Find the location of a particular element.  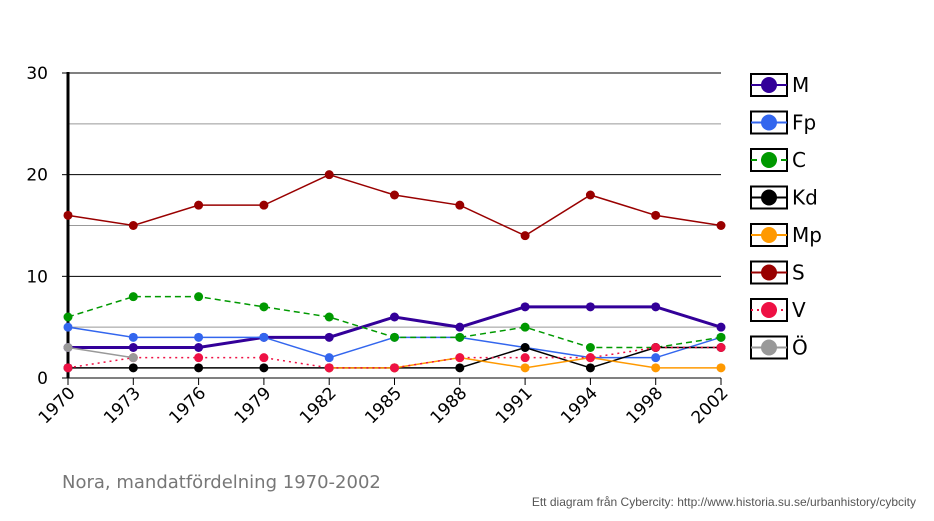

legend-label: S is located at coordinates (798, 273).